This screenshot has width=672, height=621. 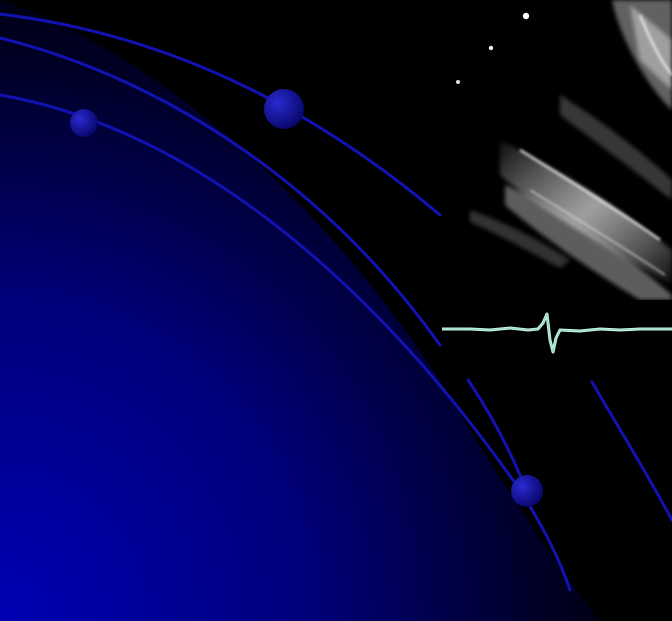 I want to click on star-dots, so click(x=493, y=48).